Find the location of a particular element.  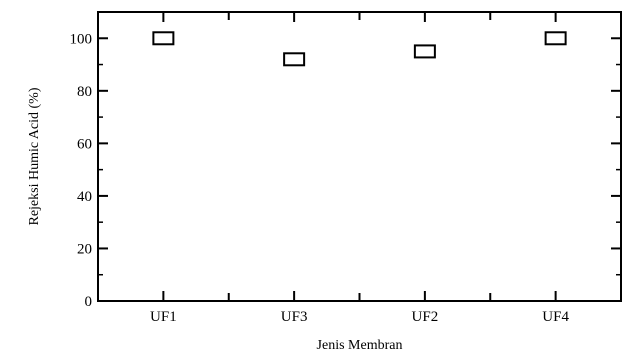

y-tick-label: 40 is located at coordinates (84, 197).